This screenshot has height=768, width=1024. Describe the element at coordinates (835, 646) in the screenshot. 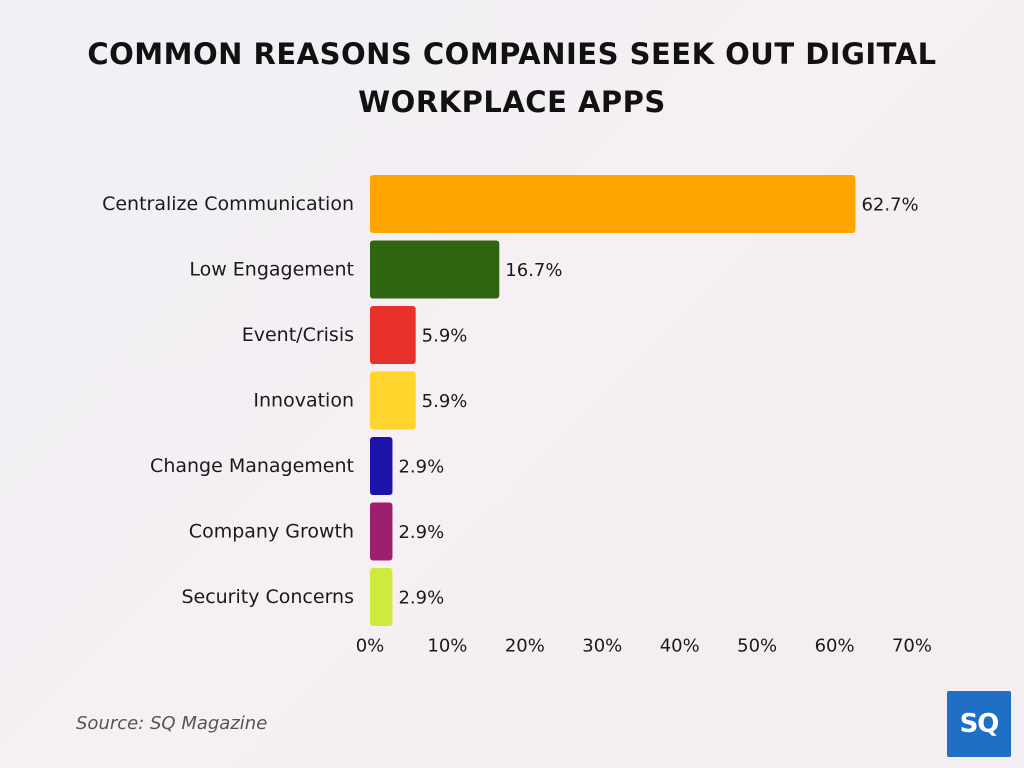

I see `x-tick-label-60: 60%` at that location.